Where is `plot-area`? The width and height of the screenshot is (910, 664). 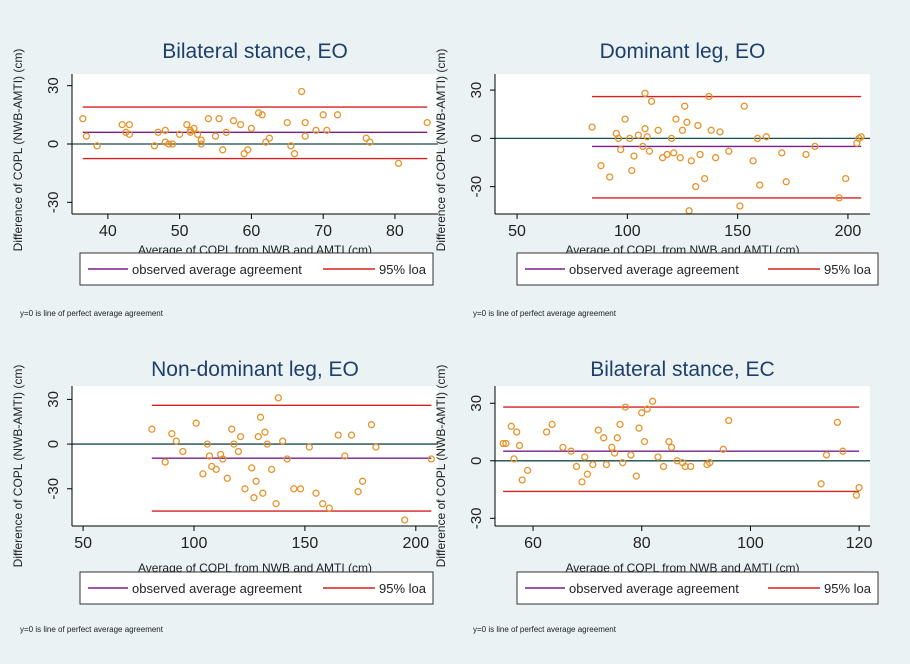
plot-area is located at coordinates (682, 144).